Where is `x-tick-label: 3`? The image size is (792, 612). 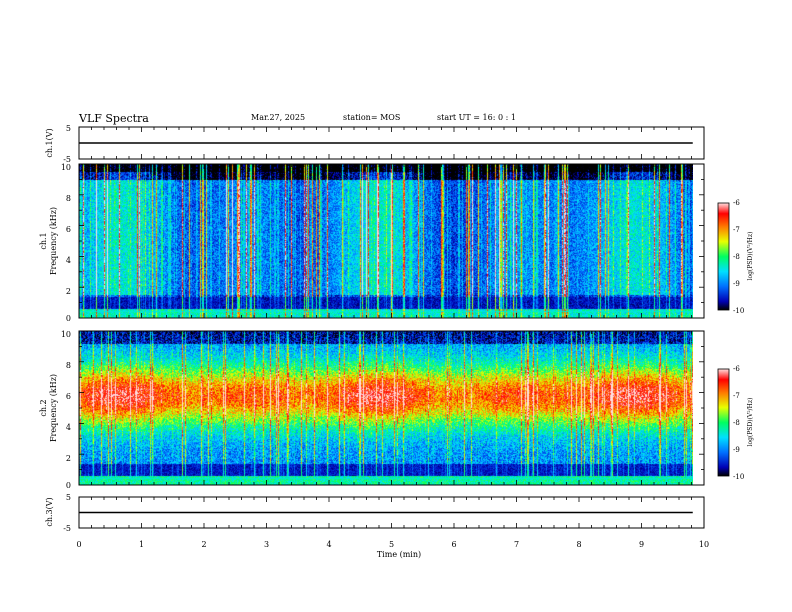
x-tick-label: 3 is located at coordinates (266, 544).